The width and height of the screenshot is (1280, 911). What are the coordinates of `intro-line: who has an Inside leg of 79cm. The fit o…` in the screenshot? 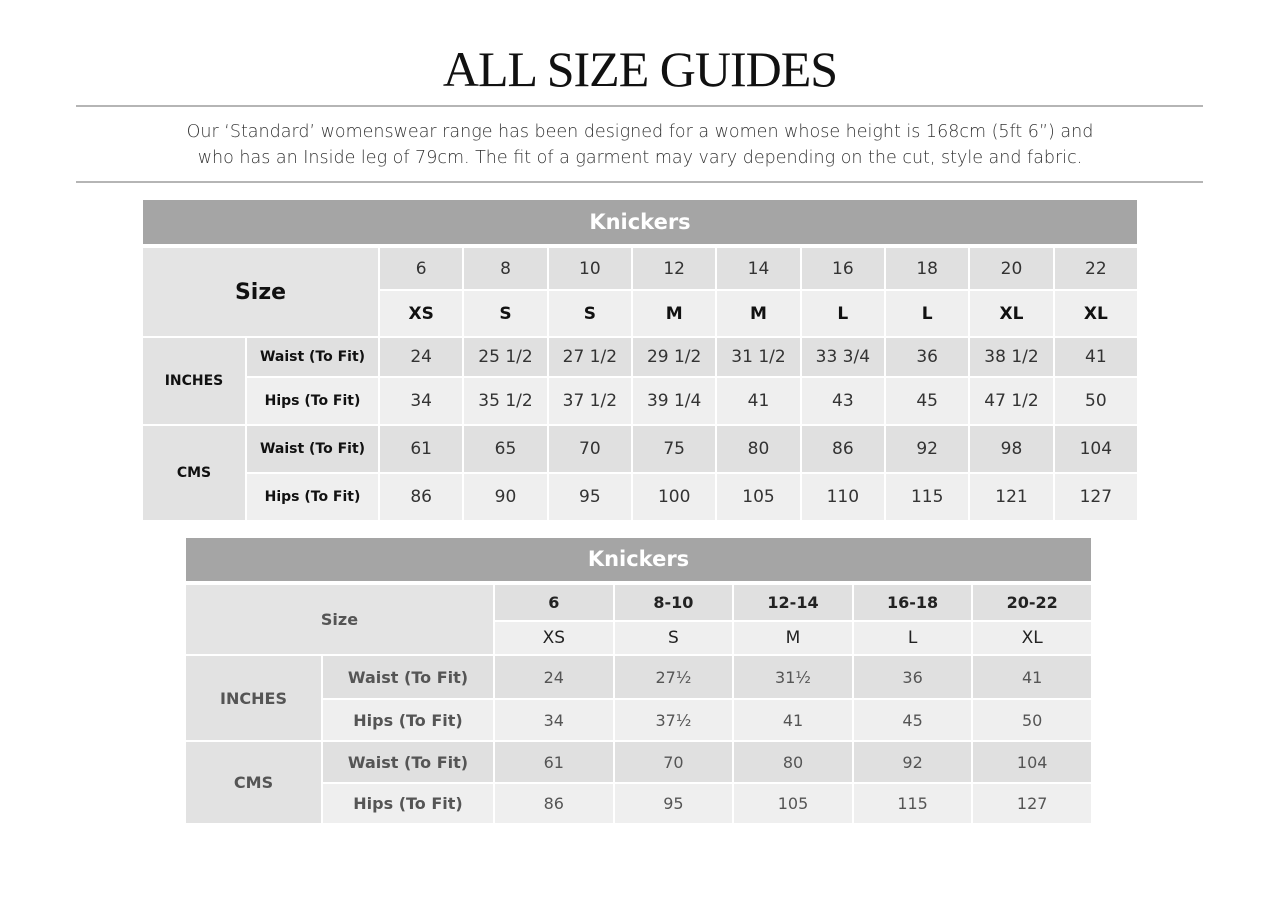 It's located at (640, 158).